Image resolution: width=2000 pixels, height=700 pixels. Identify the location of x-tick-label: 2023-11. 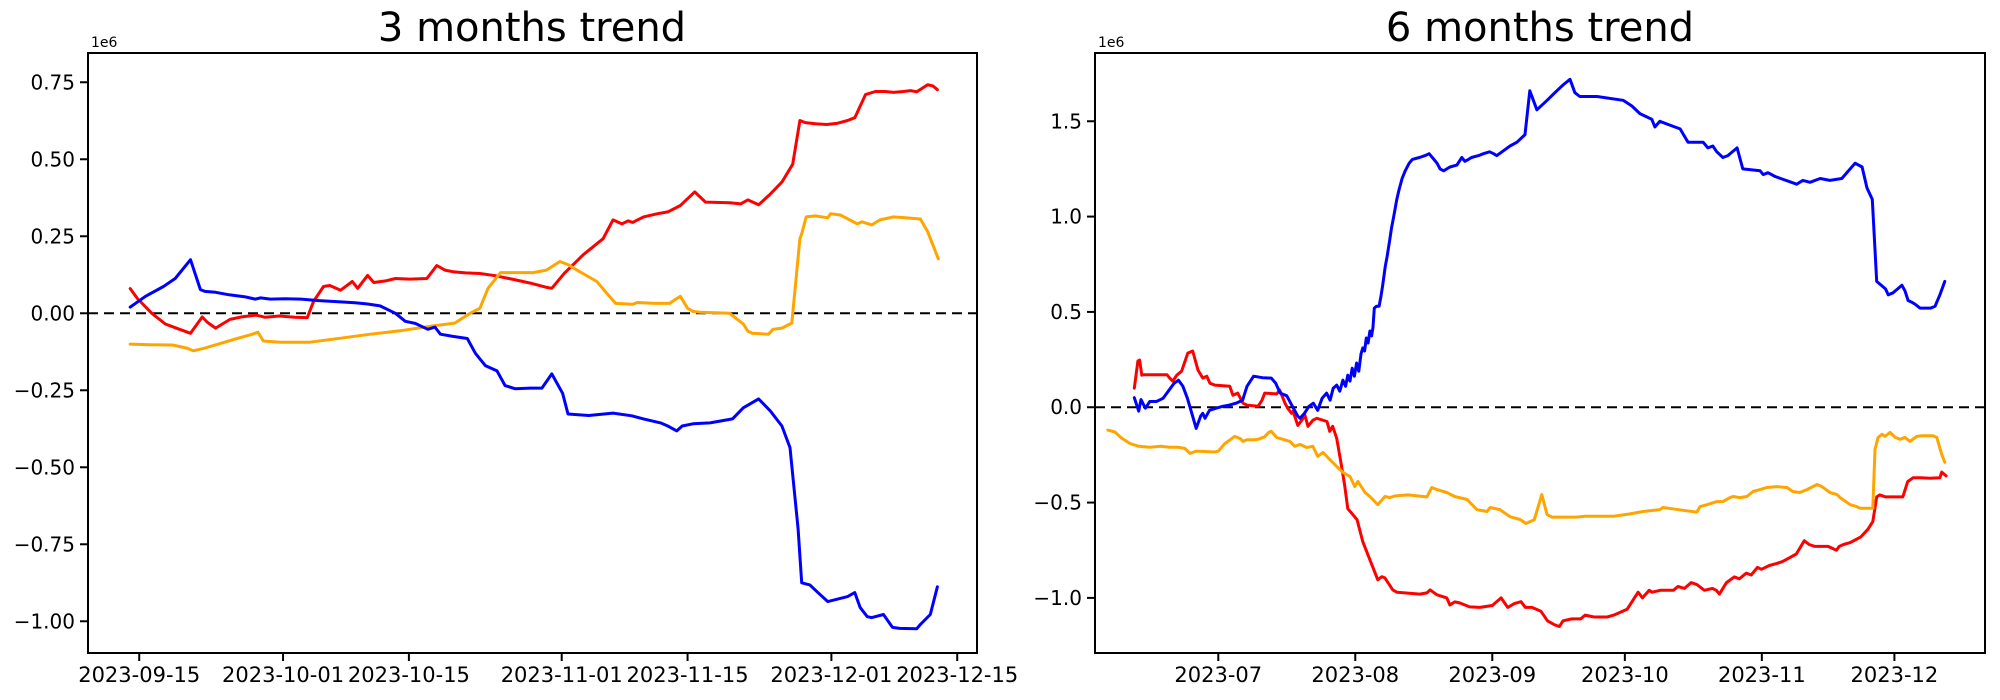
(1762, 675).